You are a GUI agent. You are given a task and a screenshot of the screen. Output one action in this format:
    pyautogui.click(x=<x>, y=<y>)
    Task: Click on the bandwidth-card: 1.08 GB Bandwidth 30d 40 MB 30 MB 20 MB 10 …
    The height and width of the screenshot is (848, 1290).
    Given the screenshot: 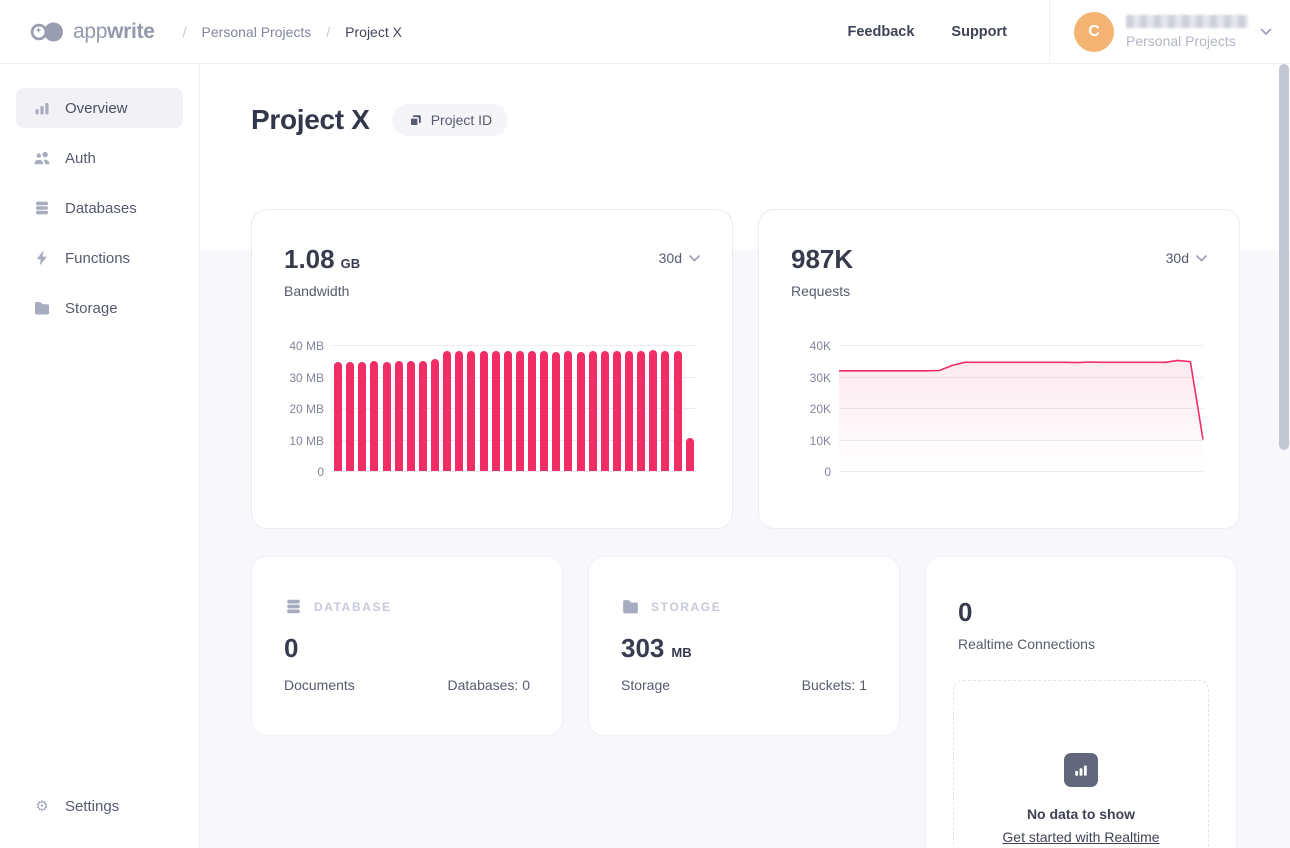 What is the action you would take?
    pyautogui.click(x=492, y=369)
    